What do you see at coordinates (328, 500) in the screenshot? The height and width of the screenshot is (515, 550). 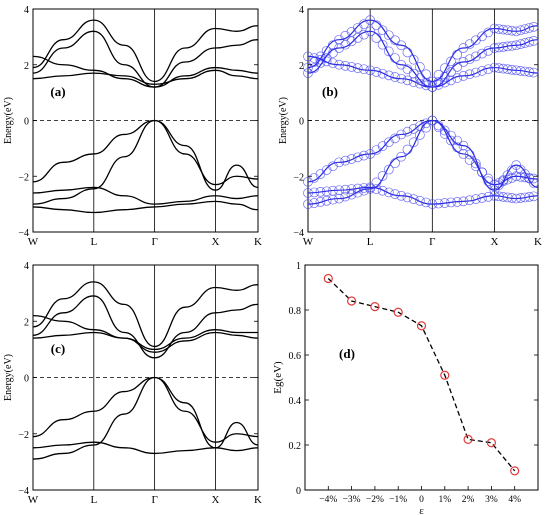 I see `x-tick-label: −4%` at bounding box center [328, 500].